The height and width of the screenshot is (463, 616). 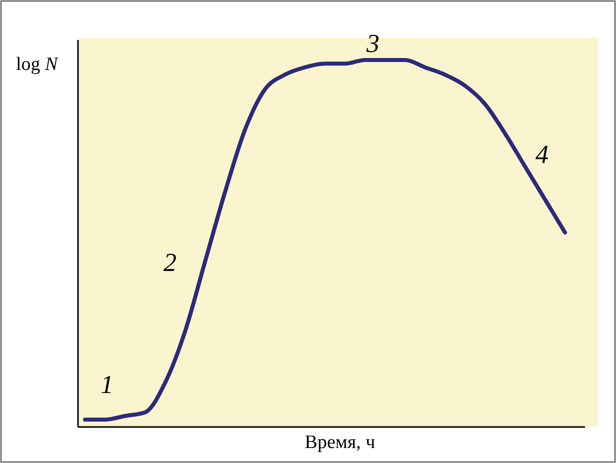 What do you see at coordinates (340, 442) in the screenshot?
I see `x-axis-title: Время, ч` at bounding box center [340, 442].